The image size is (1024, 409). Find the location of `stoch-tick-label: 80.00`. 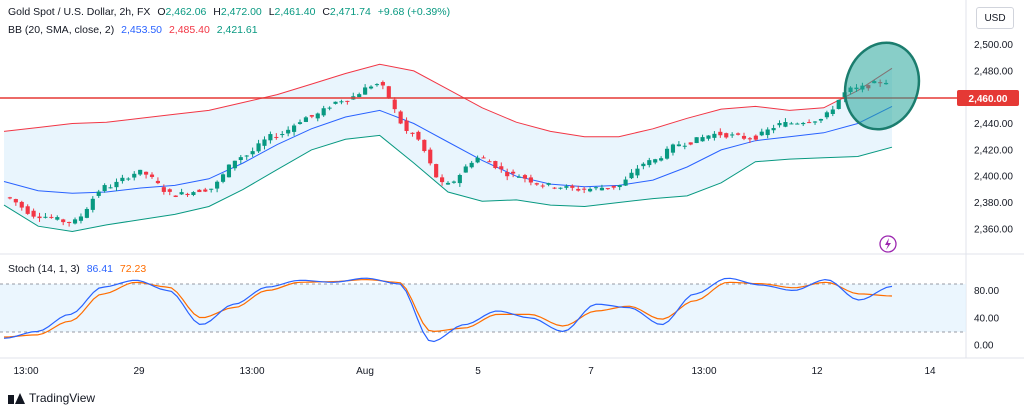

stoch-tick-label: 80.00 is located at coordinates (986, 291).